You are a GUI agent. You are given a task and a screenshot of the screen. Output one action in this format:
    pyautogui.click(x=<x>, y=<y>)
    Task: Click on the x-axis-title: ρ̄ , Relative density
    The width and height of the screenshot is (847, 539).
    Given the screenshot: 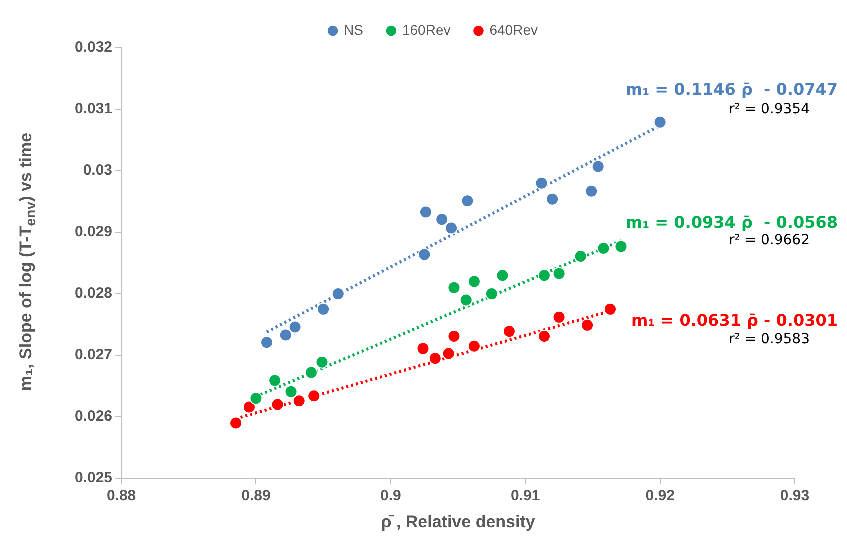 What is the action you would take?
    pyautogui.click(x=458, y=522)
    